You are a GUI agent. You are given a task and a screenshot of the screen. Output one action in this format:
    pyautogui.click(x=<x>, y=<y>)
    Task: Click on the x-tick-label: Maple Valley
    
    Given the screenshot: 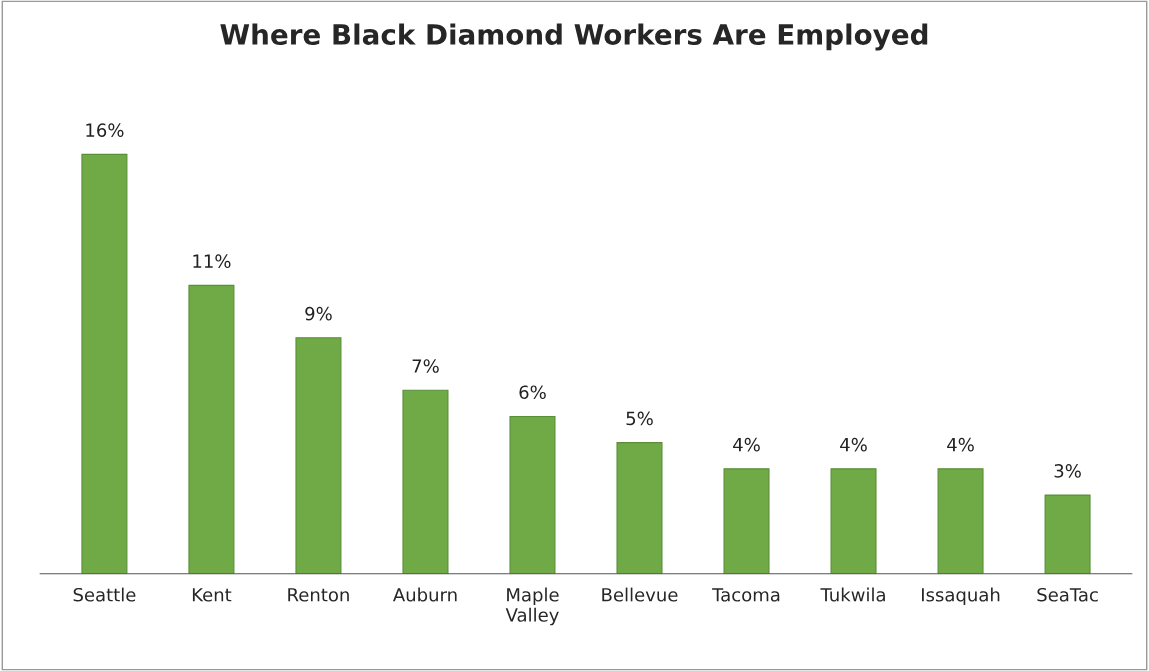 What is the action you would take?
    pyautogui.click(x=532, y=606)
    